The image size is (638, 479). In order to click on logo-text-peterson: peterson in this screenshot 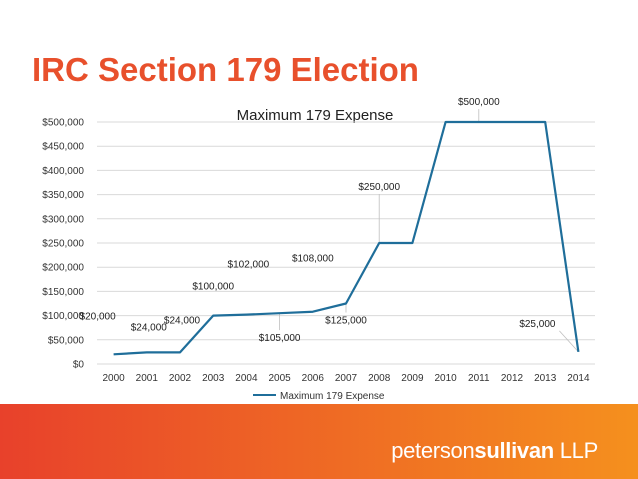, I will do `click(433, 450)`.